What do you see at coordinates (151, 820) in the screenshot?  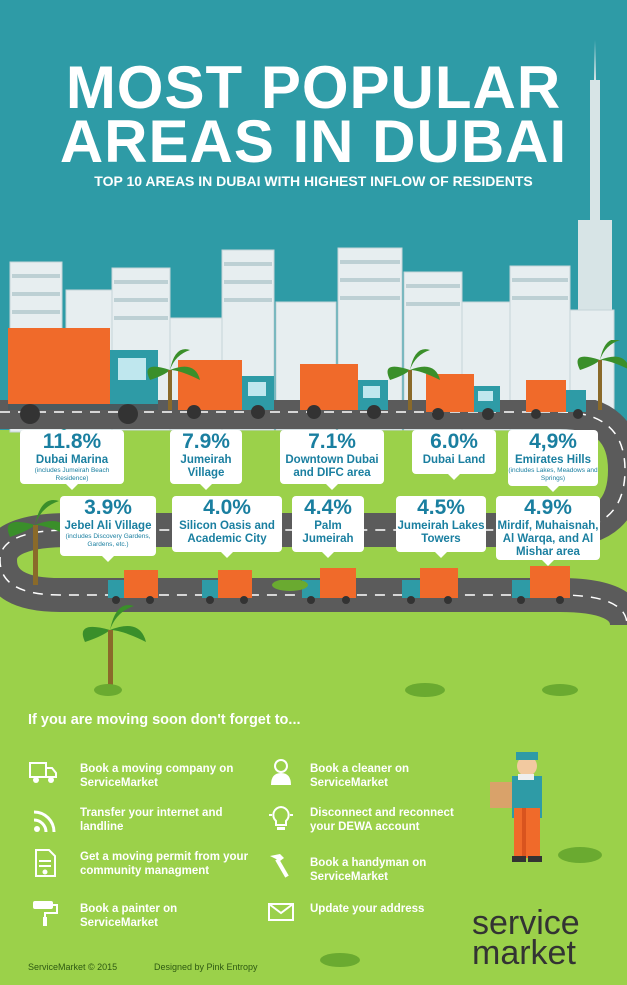 I see `task-transfer-internet: Transfer your internet and landline` at bounding box center [151, 820].